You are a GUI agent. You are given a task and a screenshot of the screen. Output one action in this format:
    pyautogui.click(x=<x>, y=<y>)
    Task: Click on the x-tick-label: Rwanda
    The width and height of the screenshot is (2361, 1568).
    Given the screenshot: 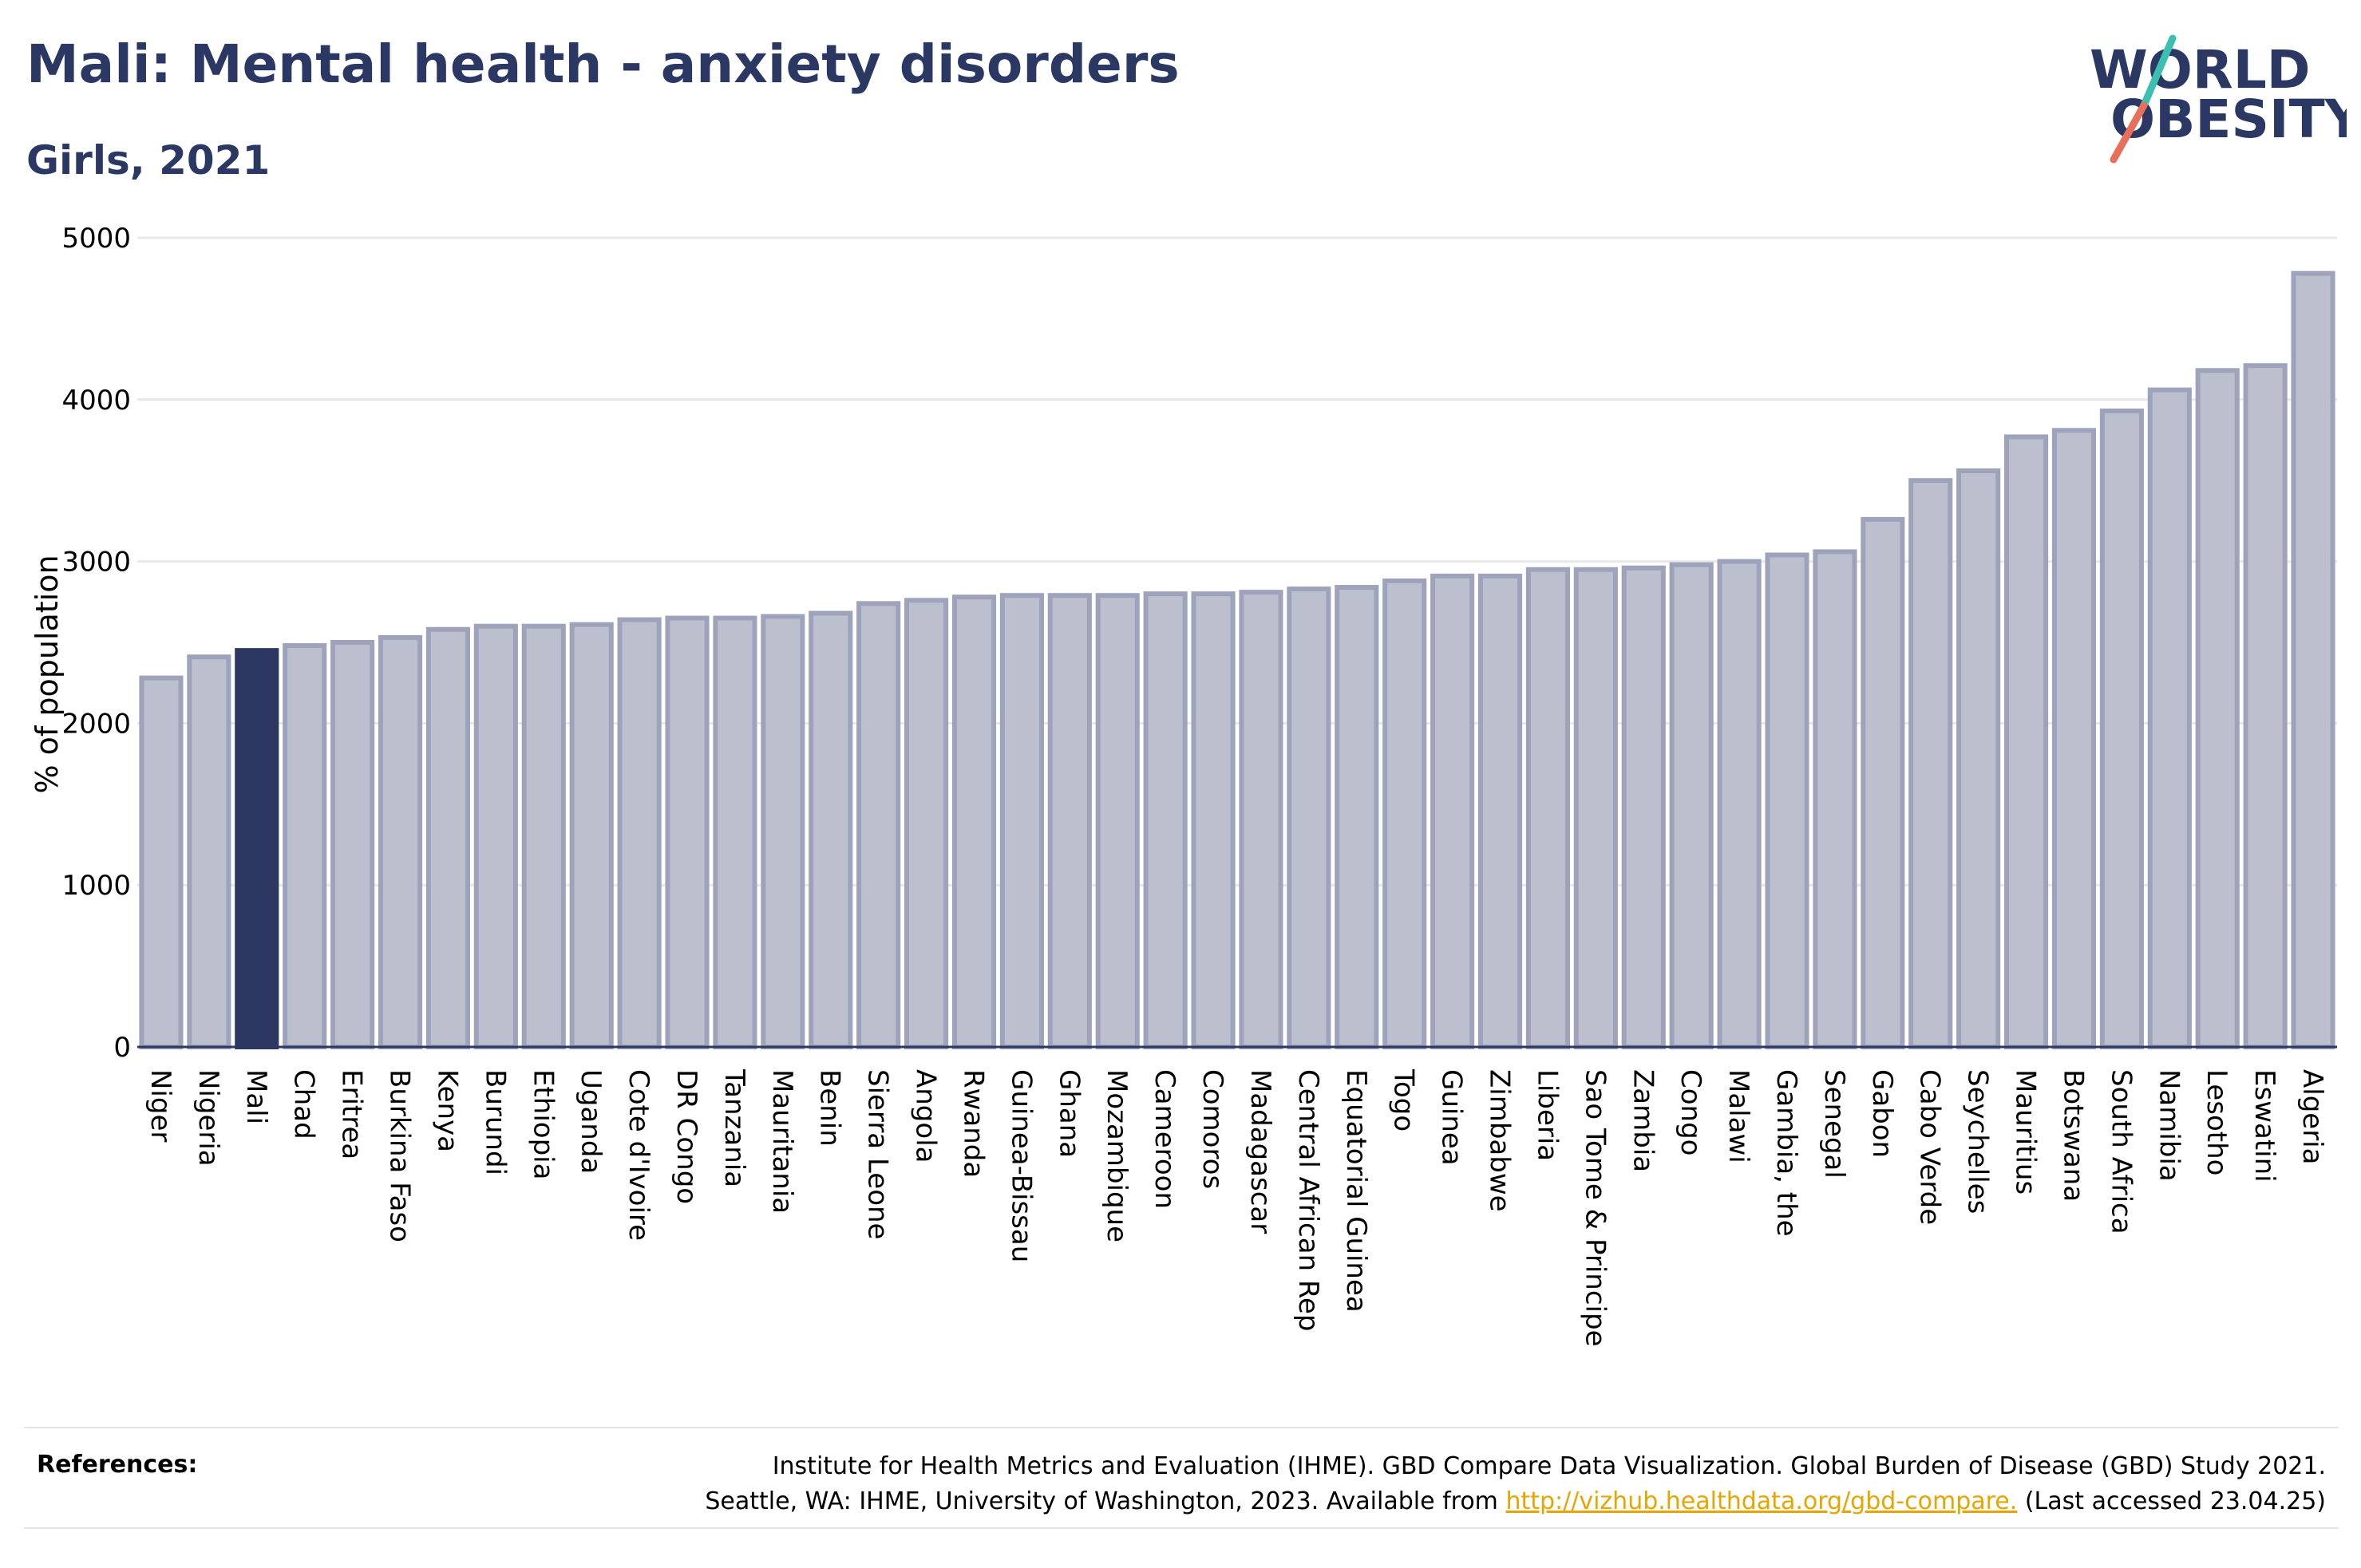 What is the action you would take?
    pyautogui.click(x=973, y=1123)
    